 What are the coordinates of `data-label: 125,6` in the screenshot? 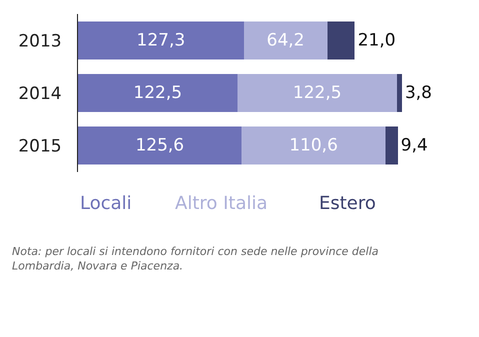 It's located at (159, 146).